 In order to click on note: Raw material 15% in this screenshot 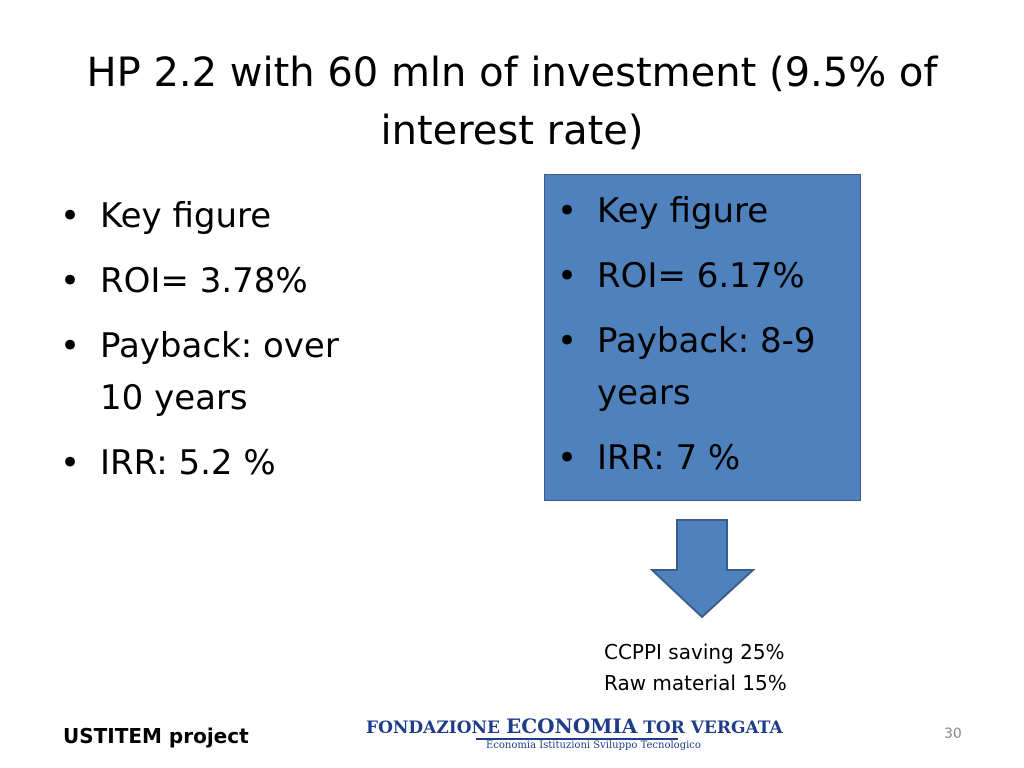, I will do `click(695, 683)`.